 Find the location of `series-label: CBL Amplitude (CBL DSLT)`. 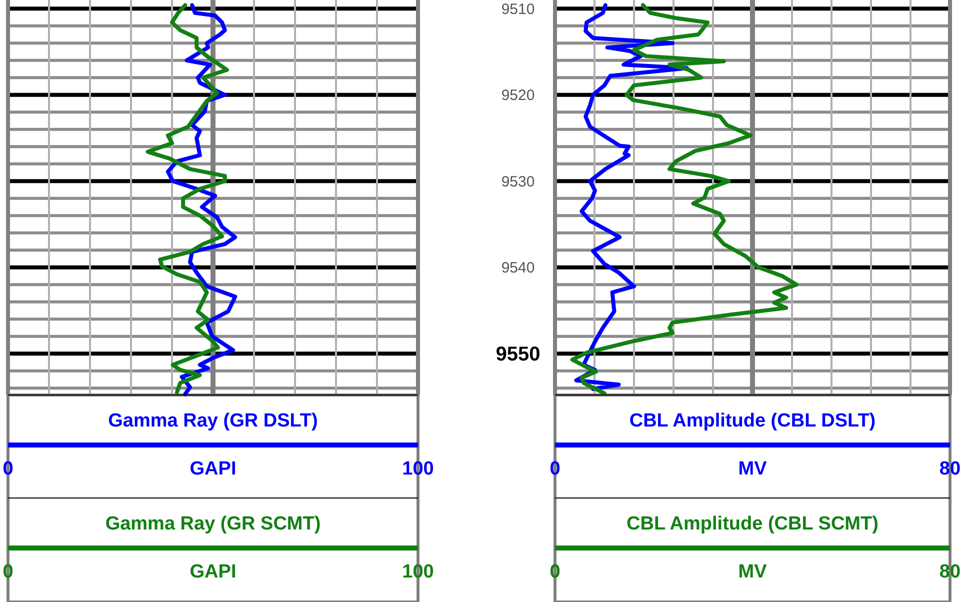

series-label: CBL Amplitude (CBL DSLT) is located at coordinates (752, 421).